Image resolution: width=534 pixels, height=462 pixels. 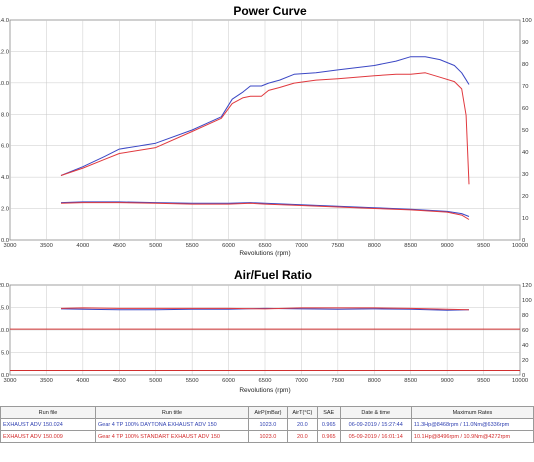 I want to click on col-run-file: Run file, so click(x=48, y=412).